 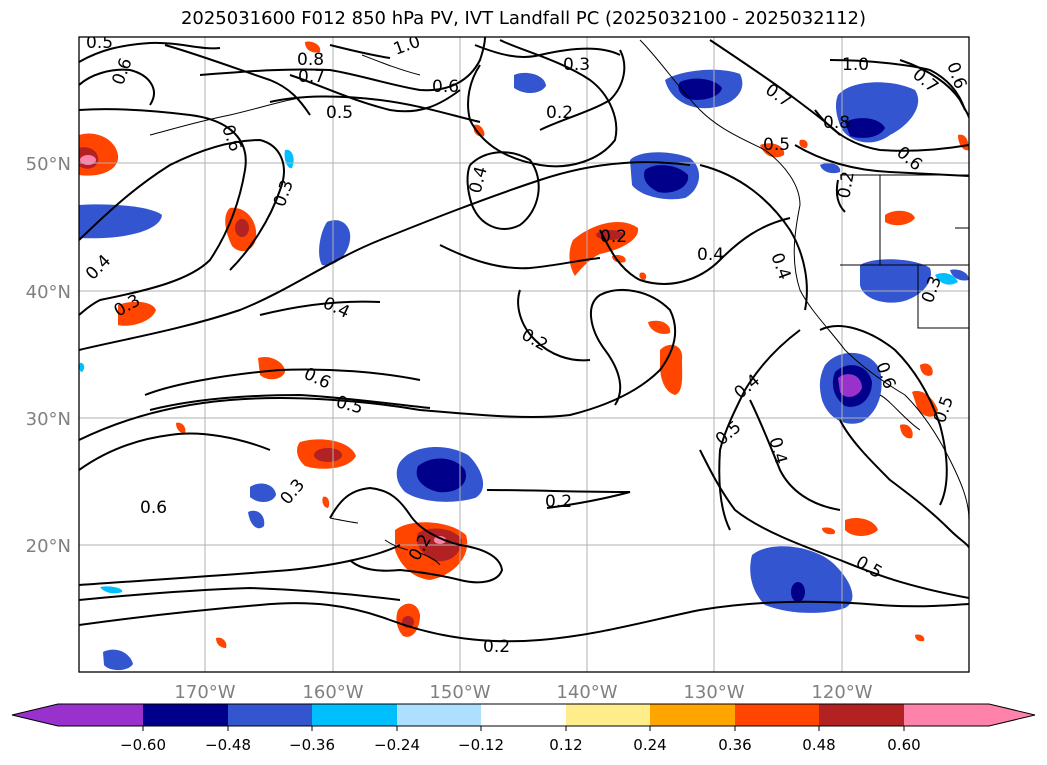 I want to click on lat-label-30n: 30°N, so click(x=48, y=419).